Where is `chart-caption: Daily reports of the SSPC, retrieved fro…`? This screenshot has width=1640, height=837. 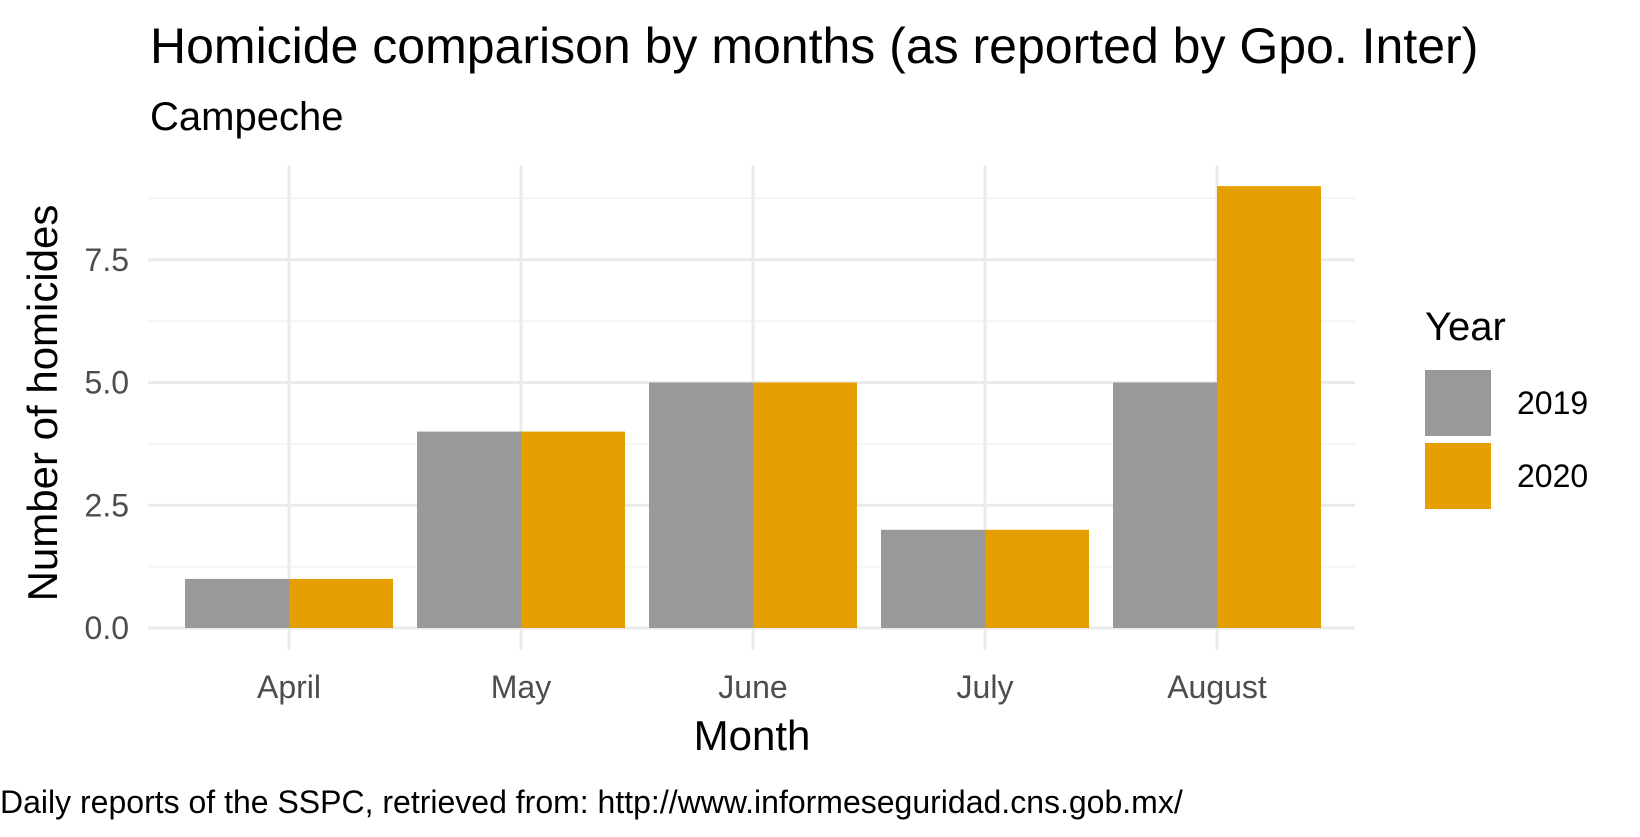
chart-caption: Daily reports of the SSPC, retrieved fro… is located at coordinates (591, 802).